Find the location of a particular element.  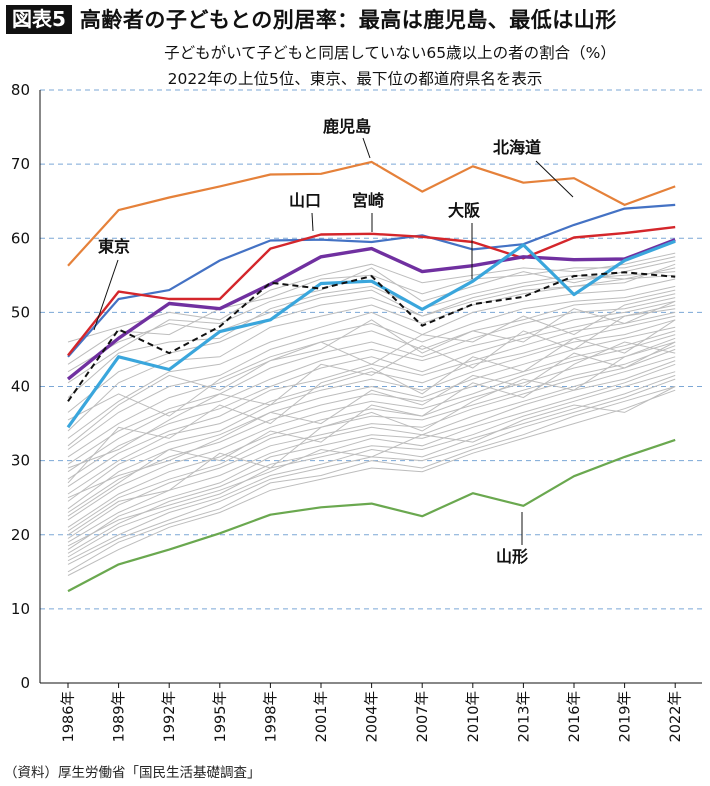

annotation-label: 東京 is located at coordinates (114, 246).